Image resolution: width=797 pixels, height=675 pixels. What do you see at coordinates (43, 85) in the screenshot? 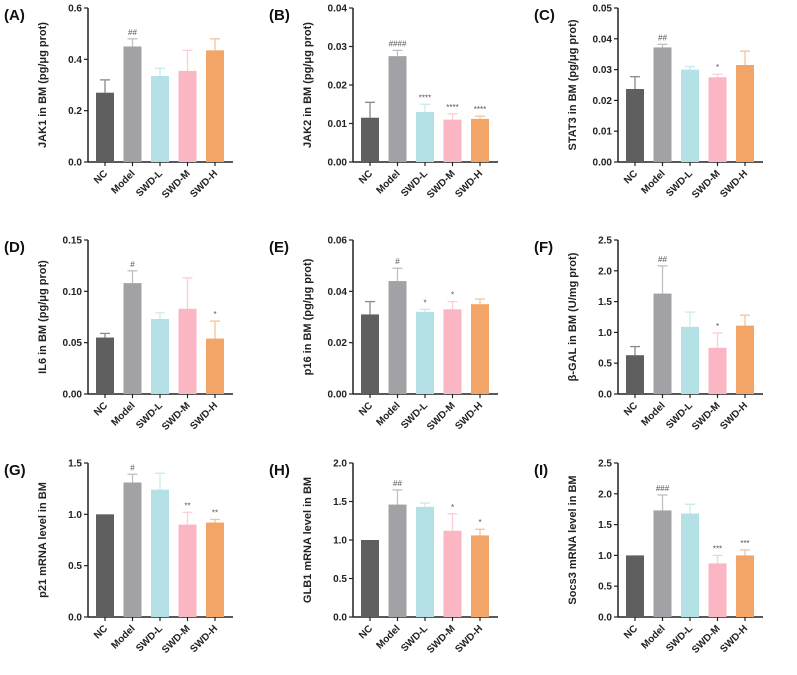
I see `y-axis-label: JAK1 in BM (pg/μg prot)` at bounding box center [43, 85].